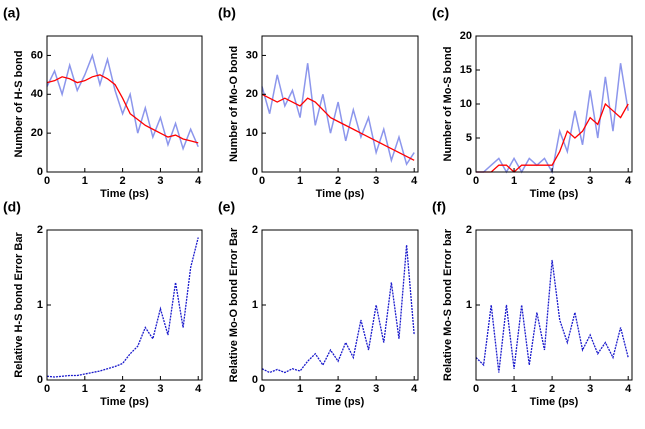 The image size is (645, 429). I want to click on y-tick-label: 40, so click(37, 94).